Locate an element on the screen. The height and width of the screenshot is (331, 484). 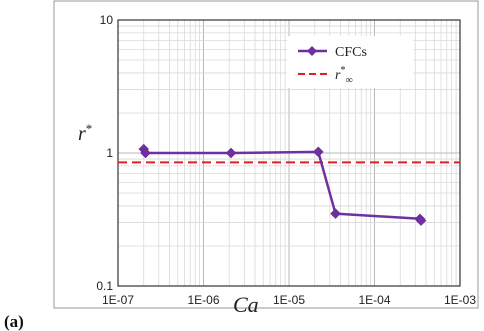
x-tick-label: 1E-05 is located at coordinates (289, 300).